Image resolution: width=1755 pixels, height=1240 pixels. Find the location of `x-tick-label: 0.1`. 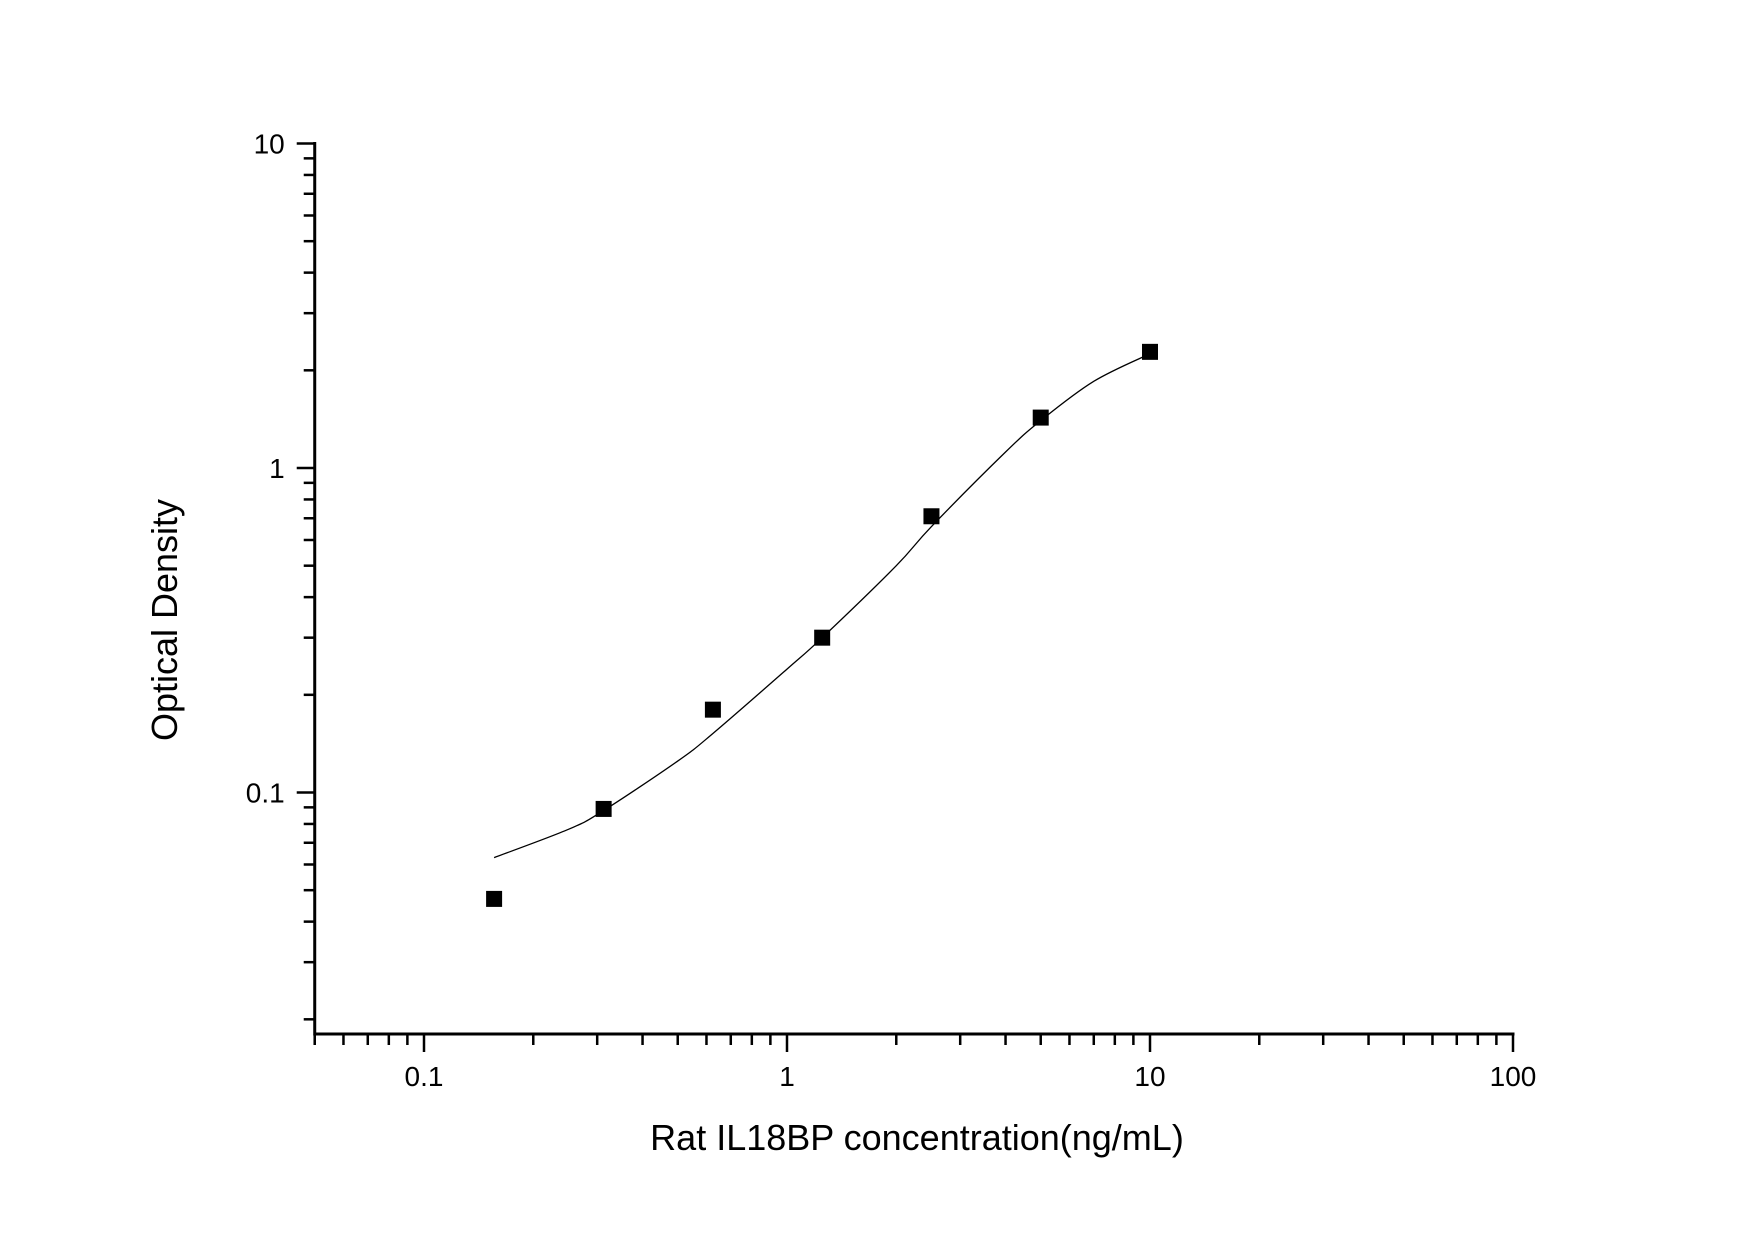

x-tick-label: 0.1 is located at coordinates (424, 1076).